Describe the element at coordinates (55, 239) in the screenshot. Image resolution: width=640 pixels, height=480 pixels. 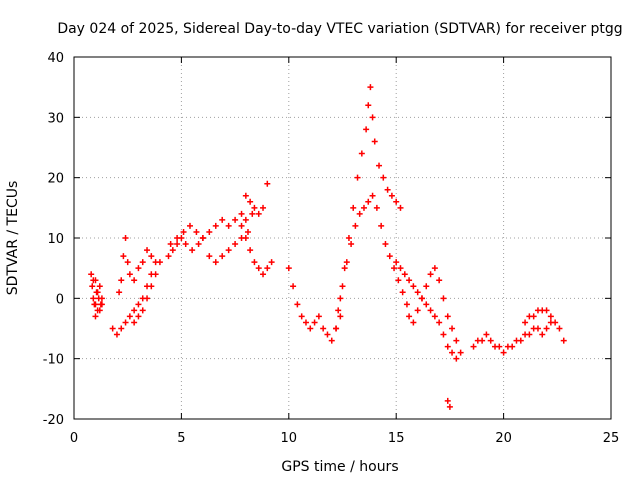
I see `y-tick-label: 10` at that location.